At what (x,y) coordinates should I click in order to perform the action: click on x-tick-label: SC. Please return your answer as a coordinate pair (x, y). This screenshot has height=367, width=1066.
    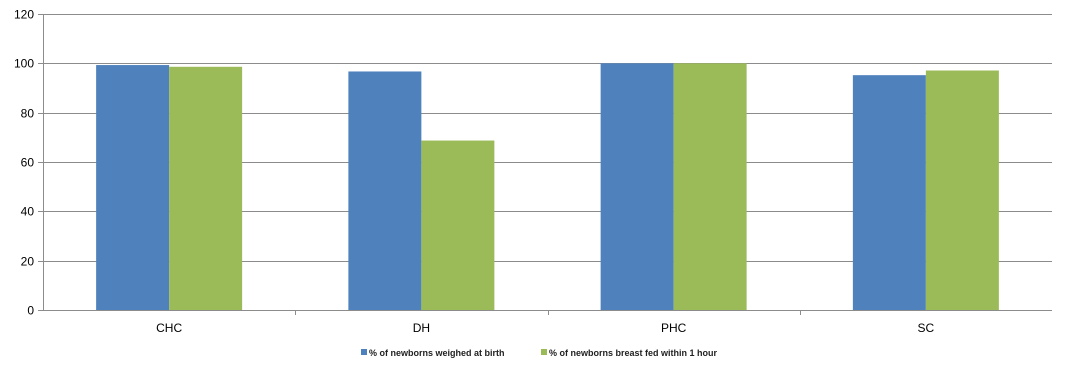
    Looking at the image, I should click on (926, 328).